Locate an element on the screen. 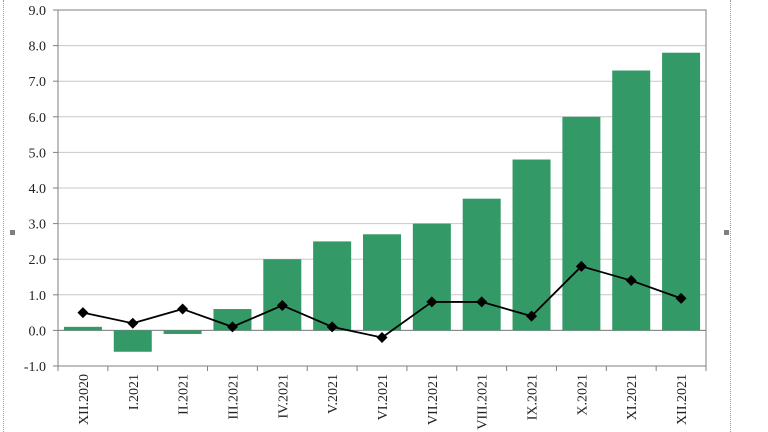 The image size is (768, 432). y-tick-label: 0.0 is located at coordinates (38, 331).